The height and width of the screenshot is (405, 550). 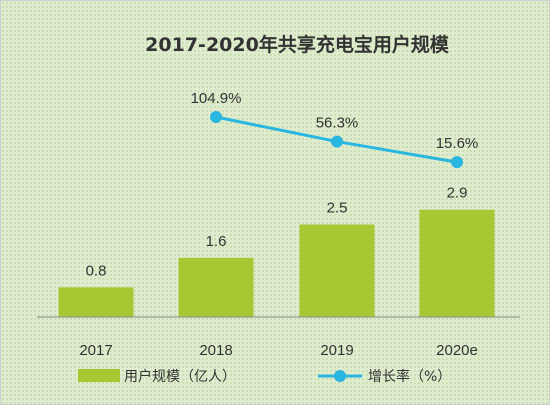 What do you see at coordinates (297, 44) in the screenshot?
I see `chart-title: 2017-2020年共享充电宝用户规模` at bounding box center [297, 44].